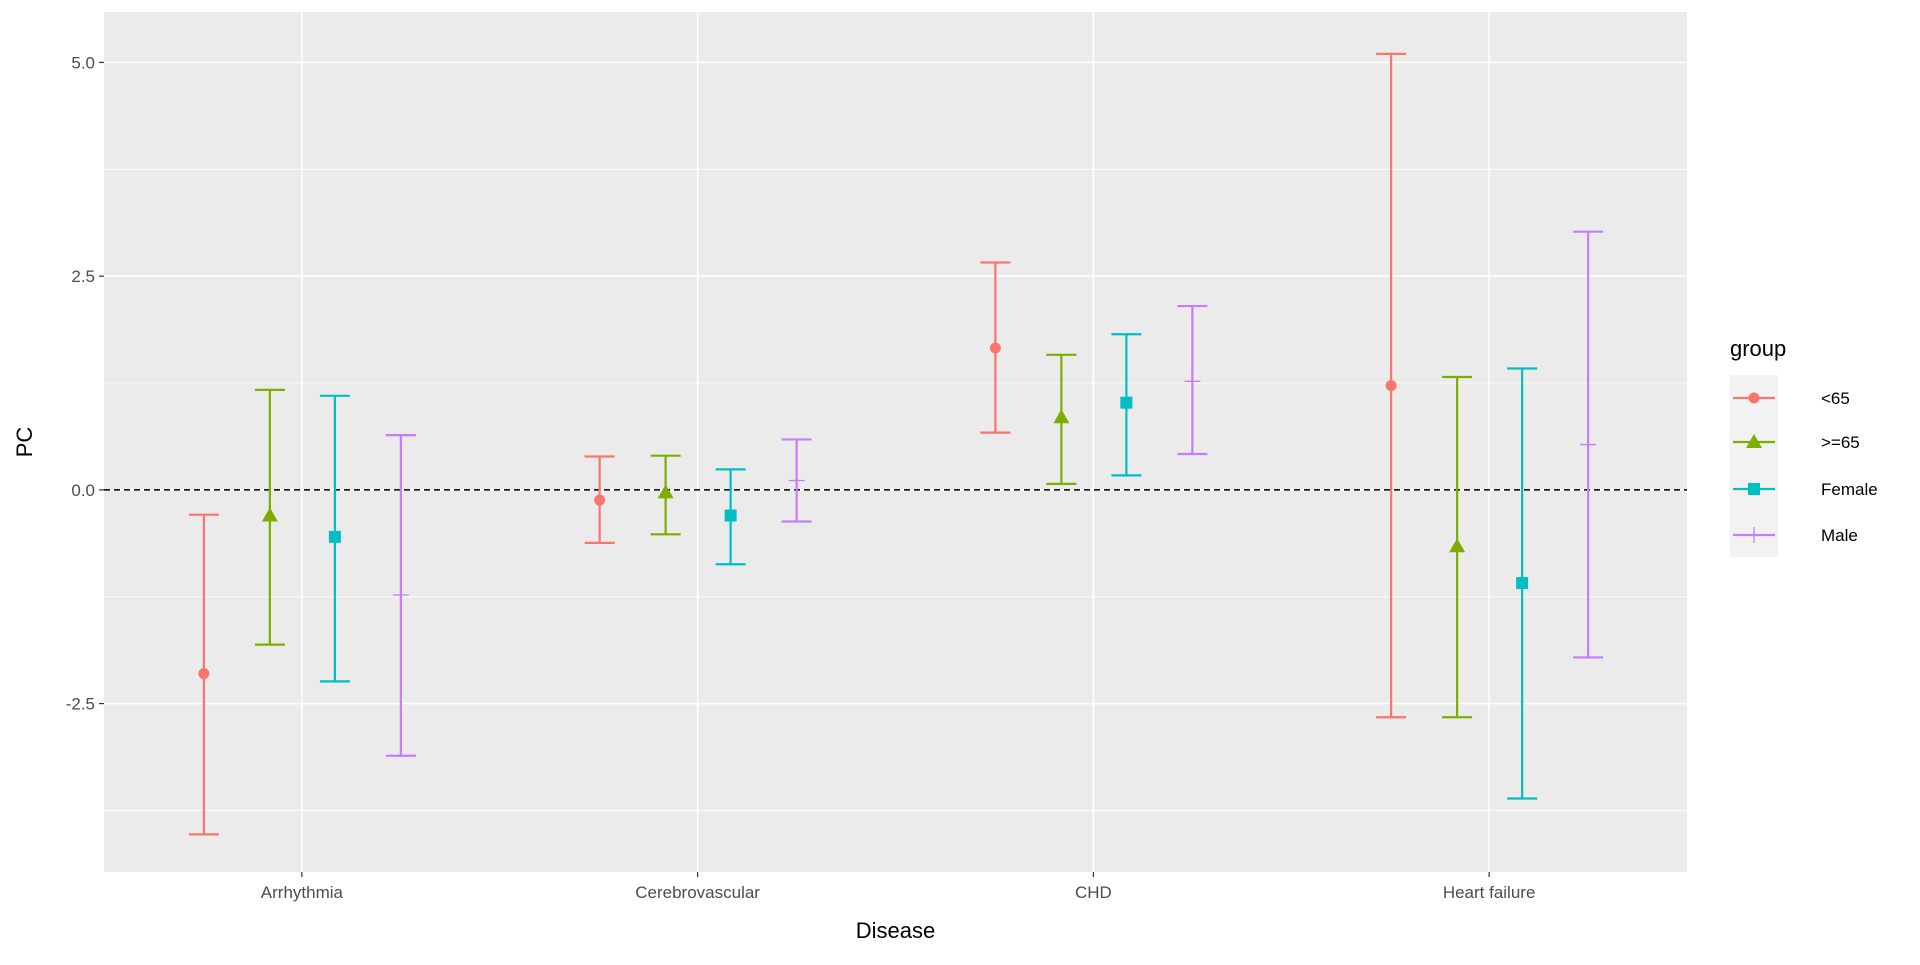 This screenshot has width=1920, height=965. What do you see at coordinates (1835, 398) in the screenshot?
I see `legend-label: <65` at bounding box center [1835, 398].